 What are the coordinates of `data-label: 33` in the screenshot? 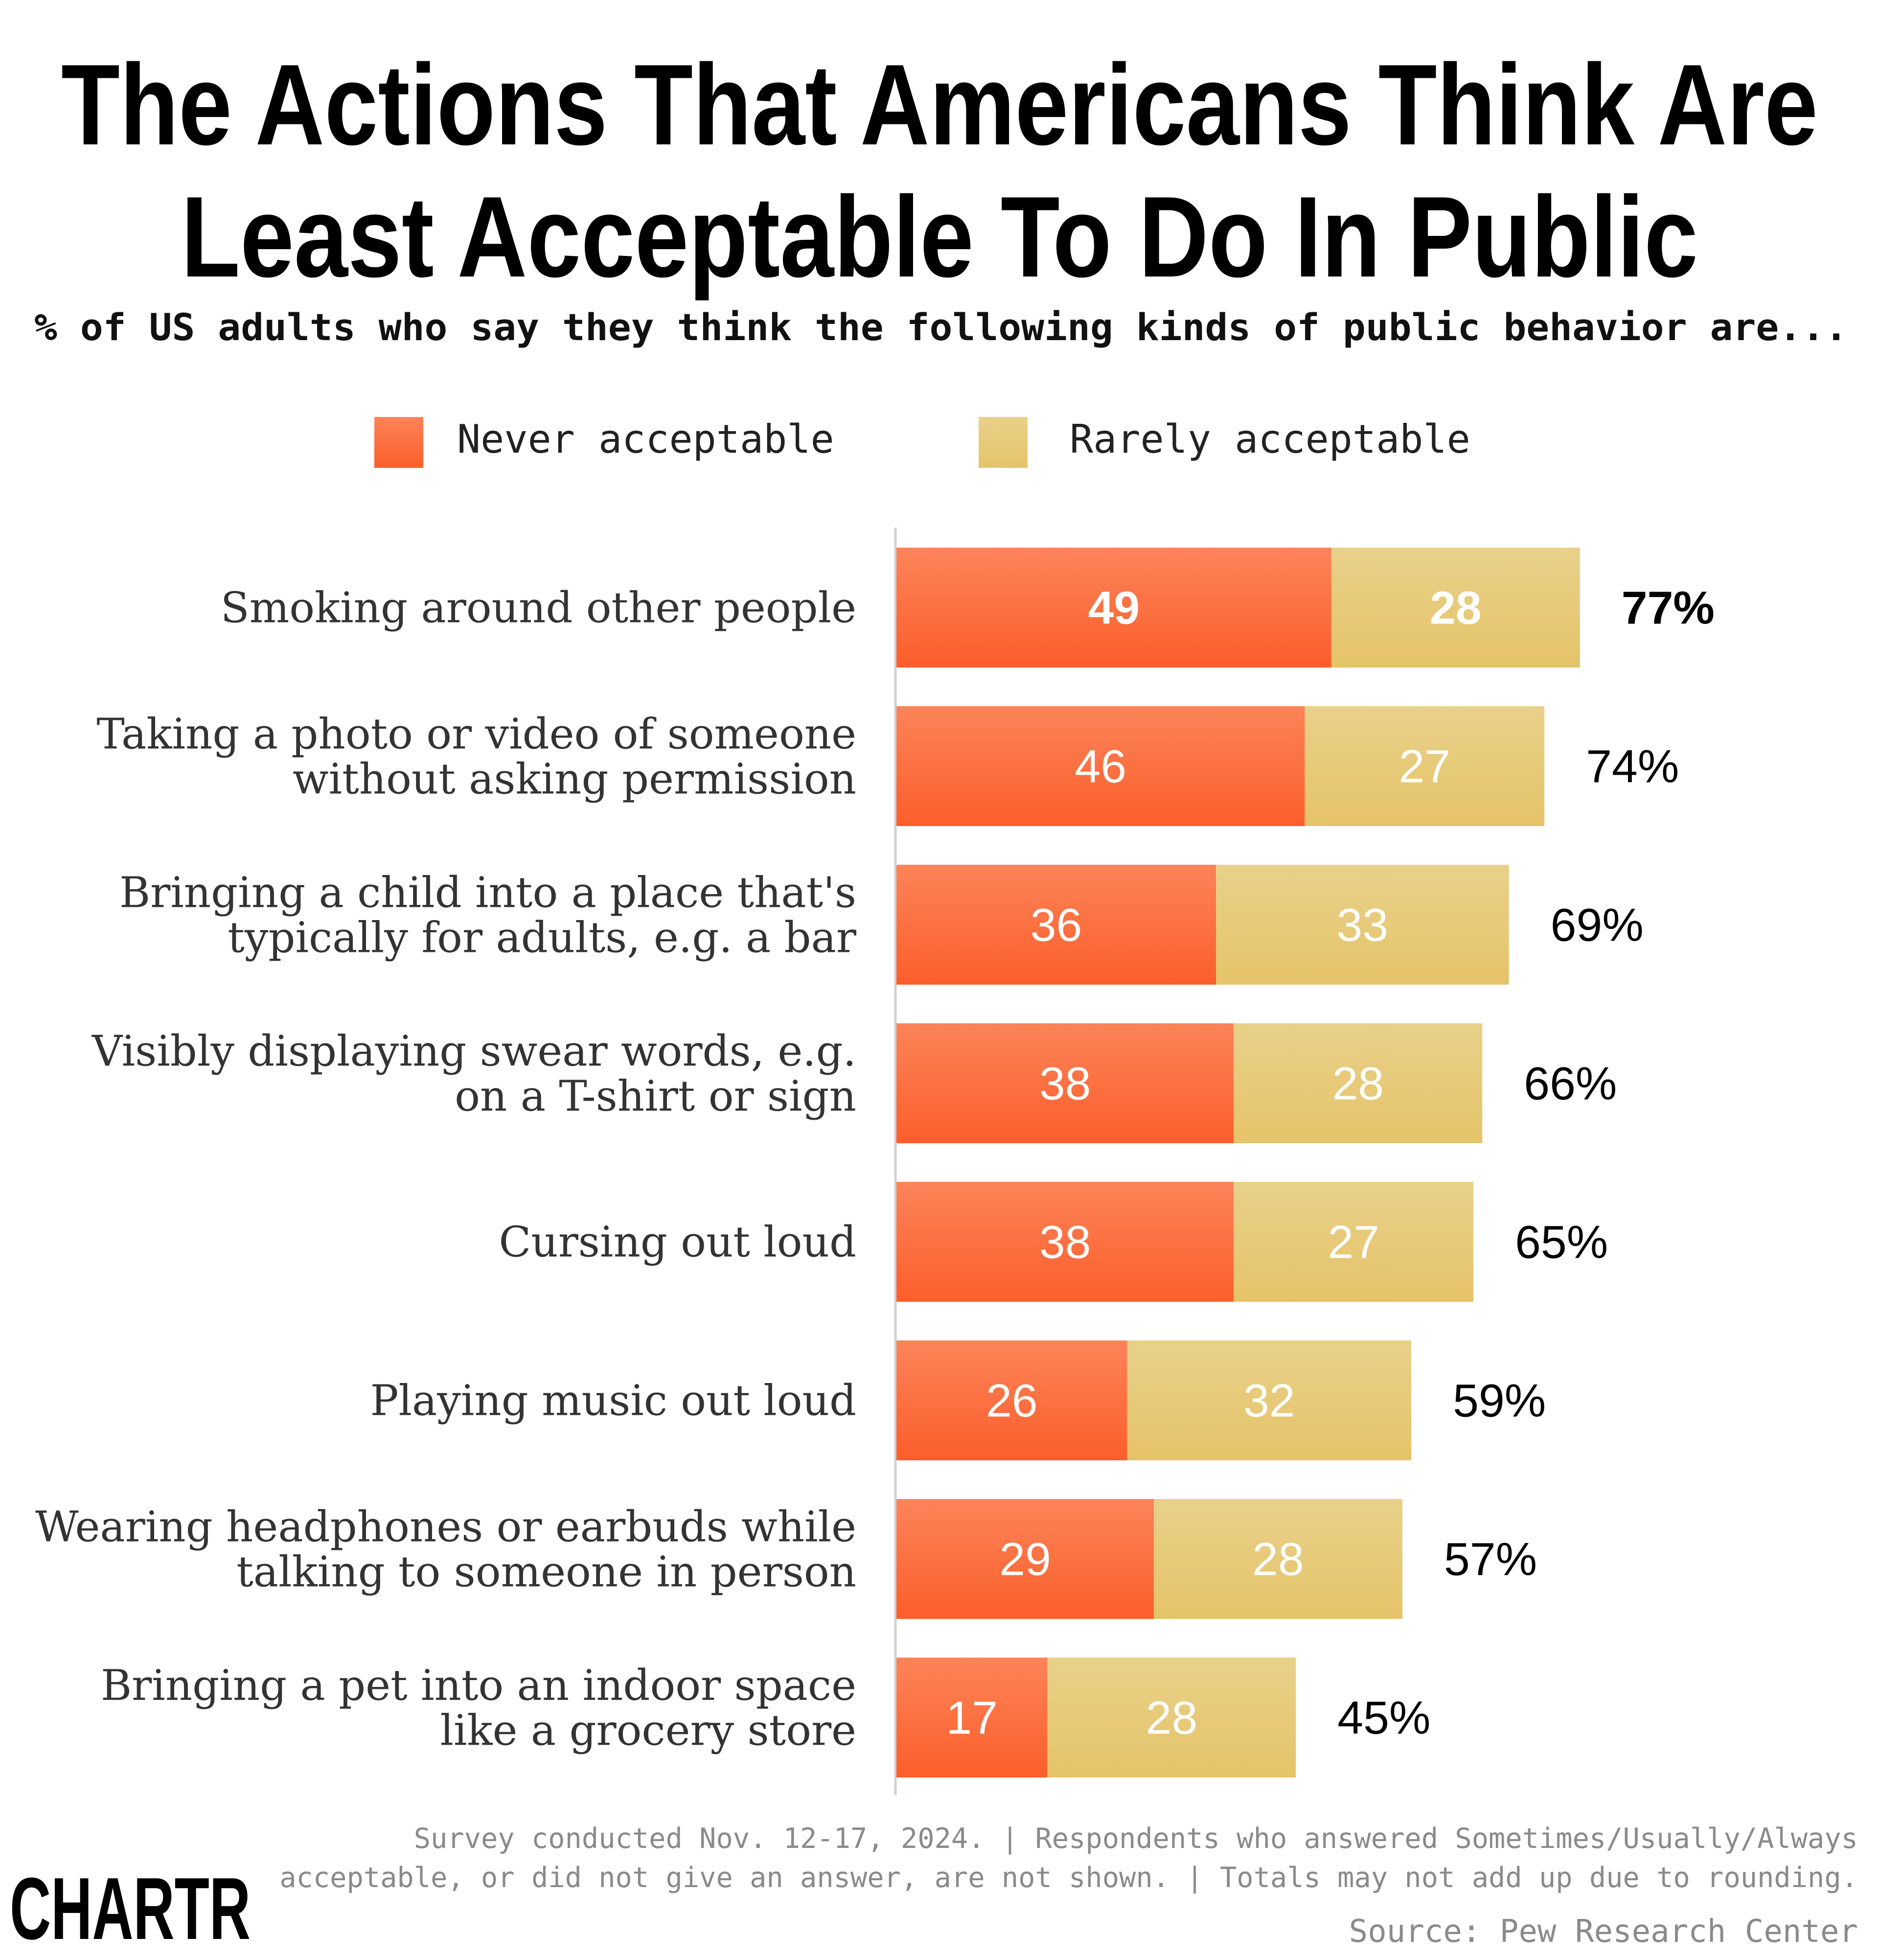 It's located at (1363, 925).